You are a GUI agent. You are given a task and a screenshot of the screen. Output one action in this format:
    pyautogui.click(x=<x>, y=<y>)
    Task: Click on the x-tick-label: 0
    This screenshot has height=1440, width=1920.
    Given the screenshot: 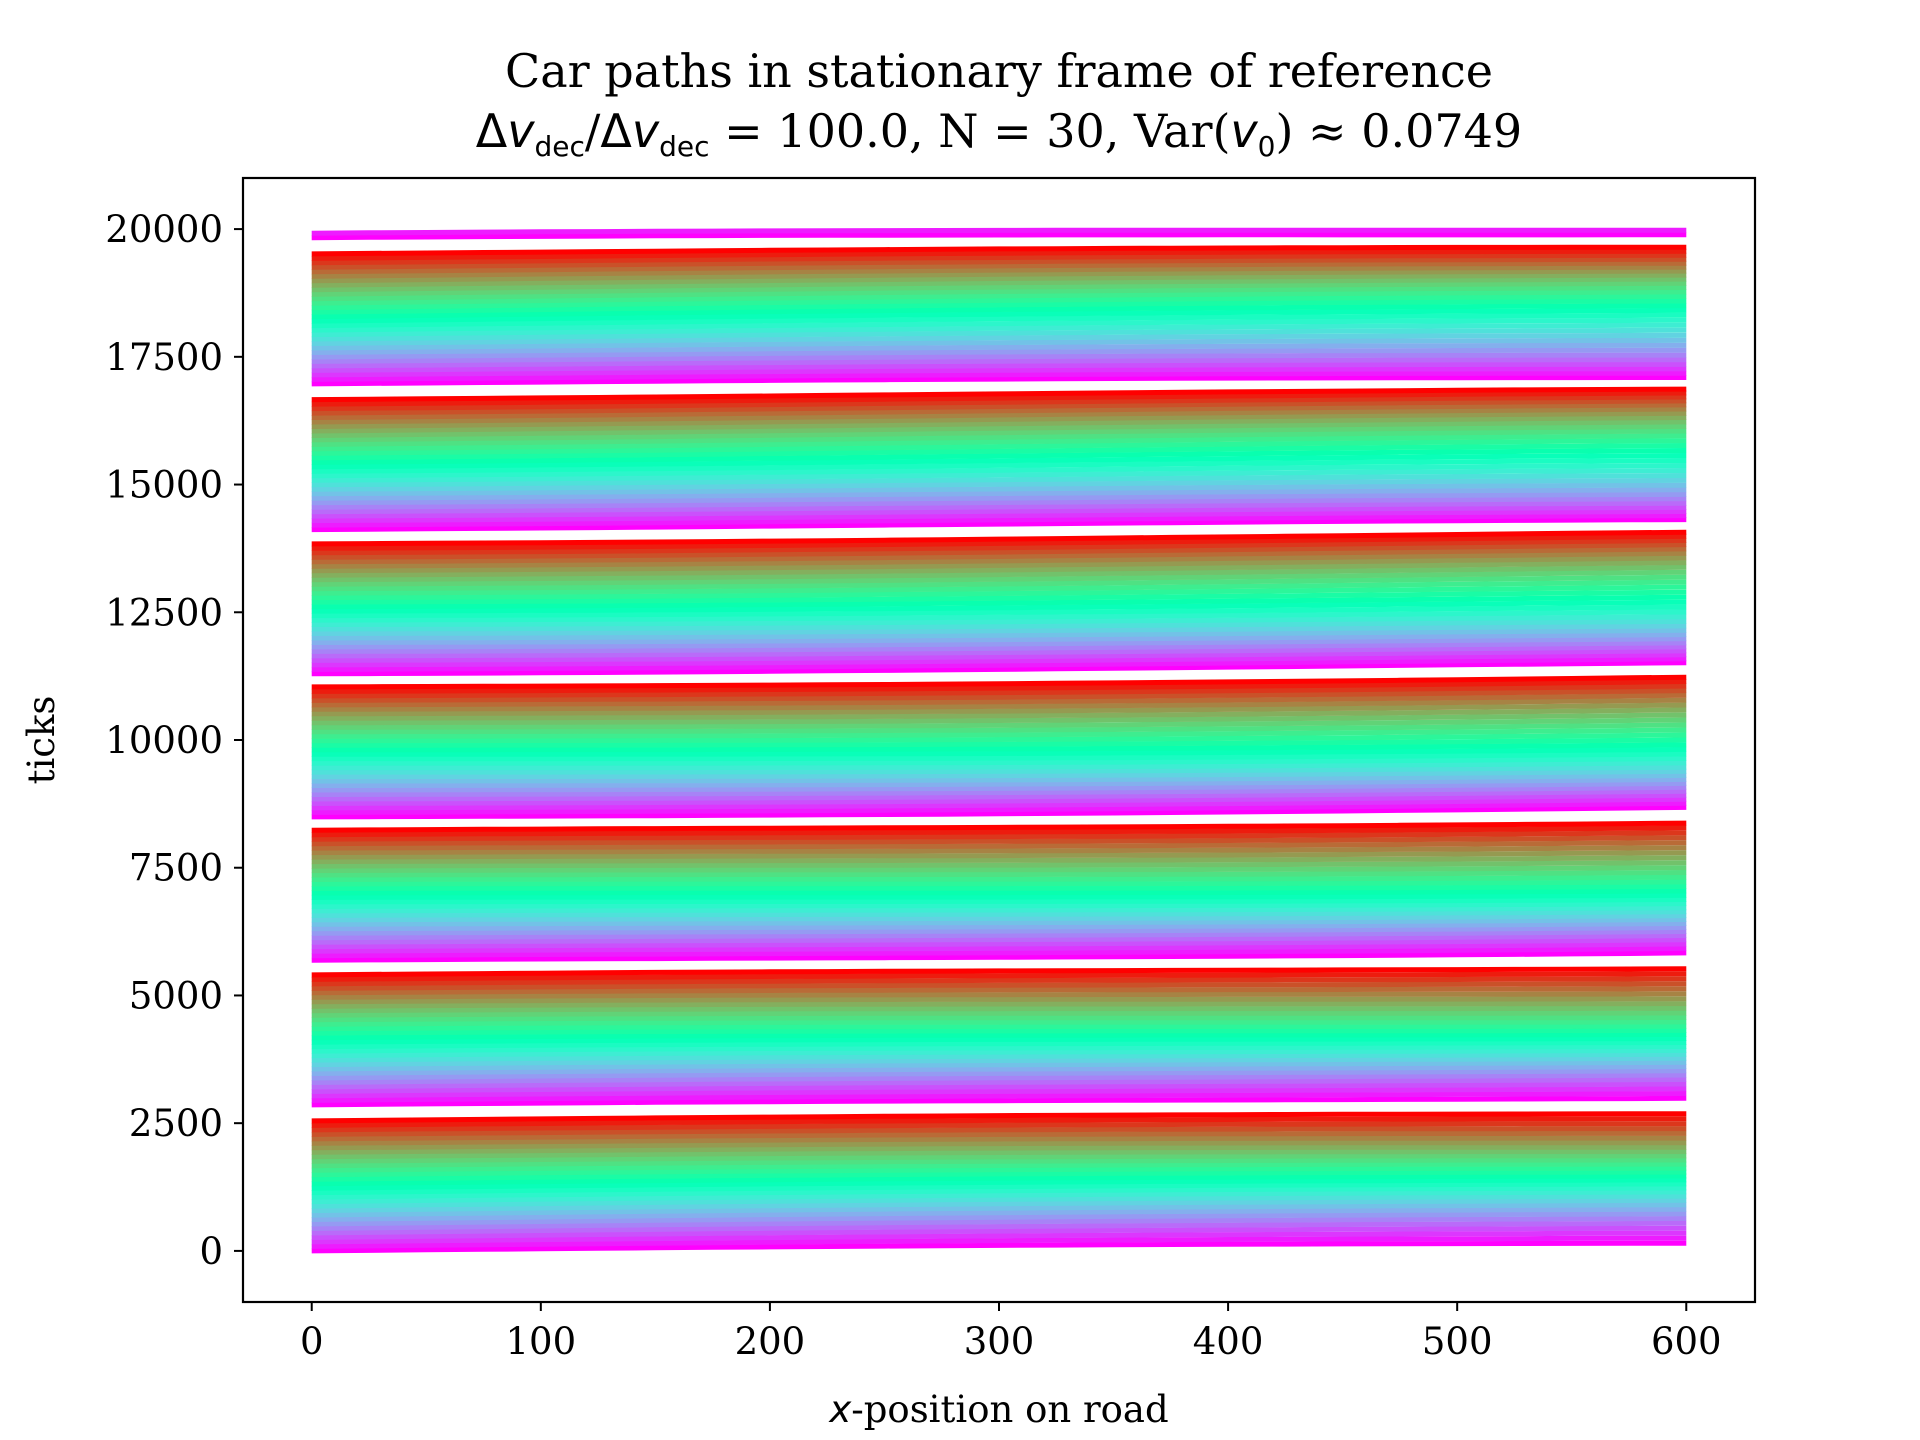 What is the action you would take?
    pyautogui.click(x=312, y=1341)
    